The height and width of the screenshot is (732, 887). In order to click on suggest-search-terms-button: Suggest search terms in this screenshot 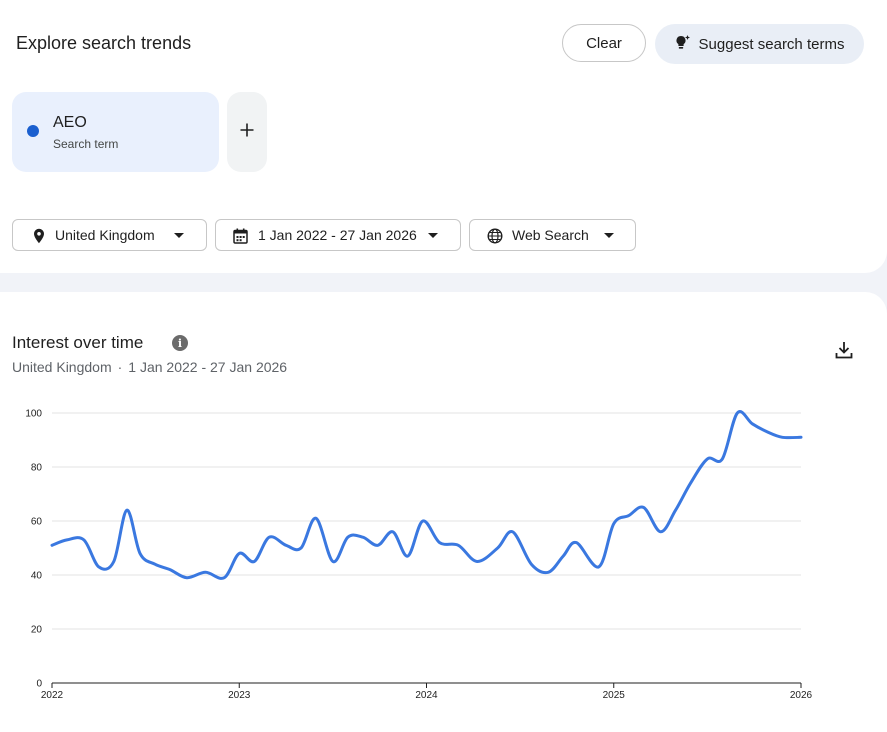, I will do `click(759, 44)`.